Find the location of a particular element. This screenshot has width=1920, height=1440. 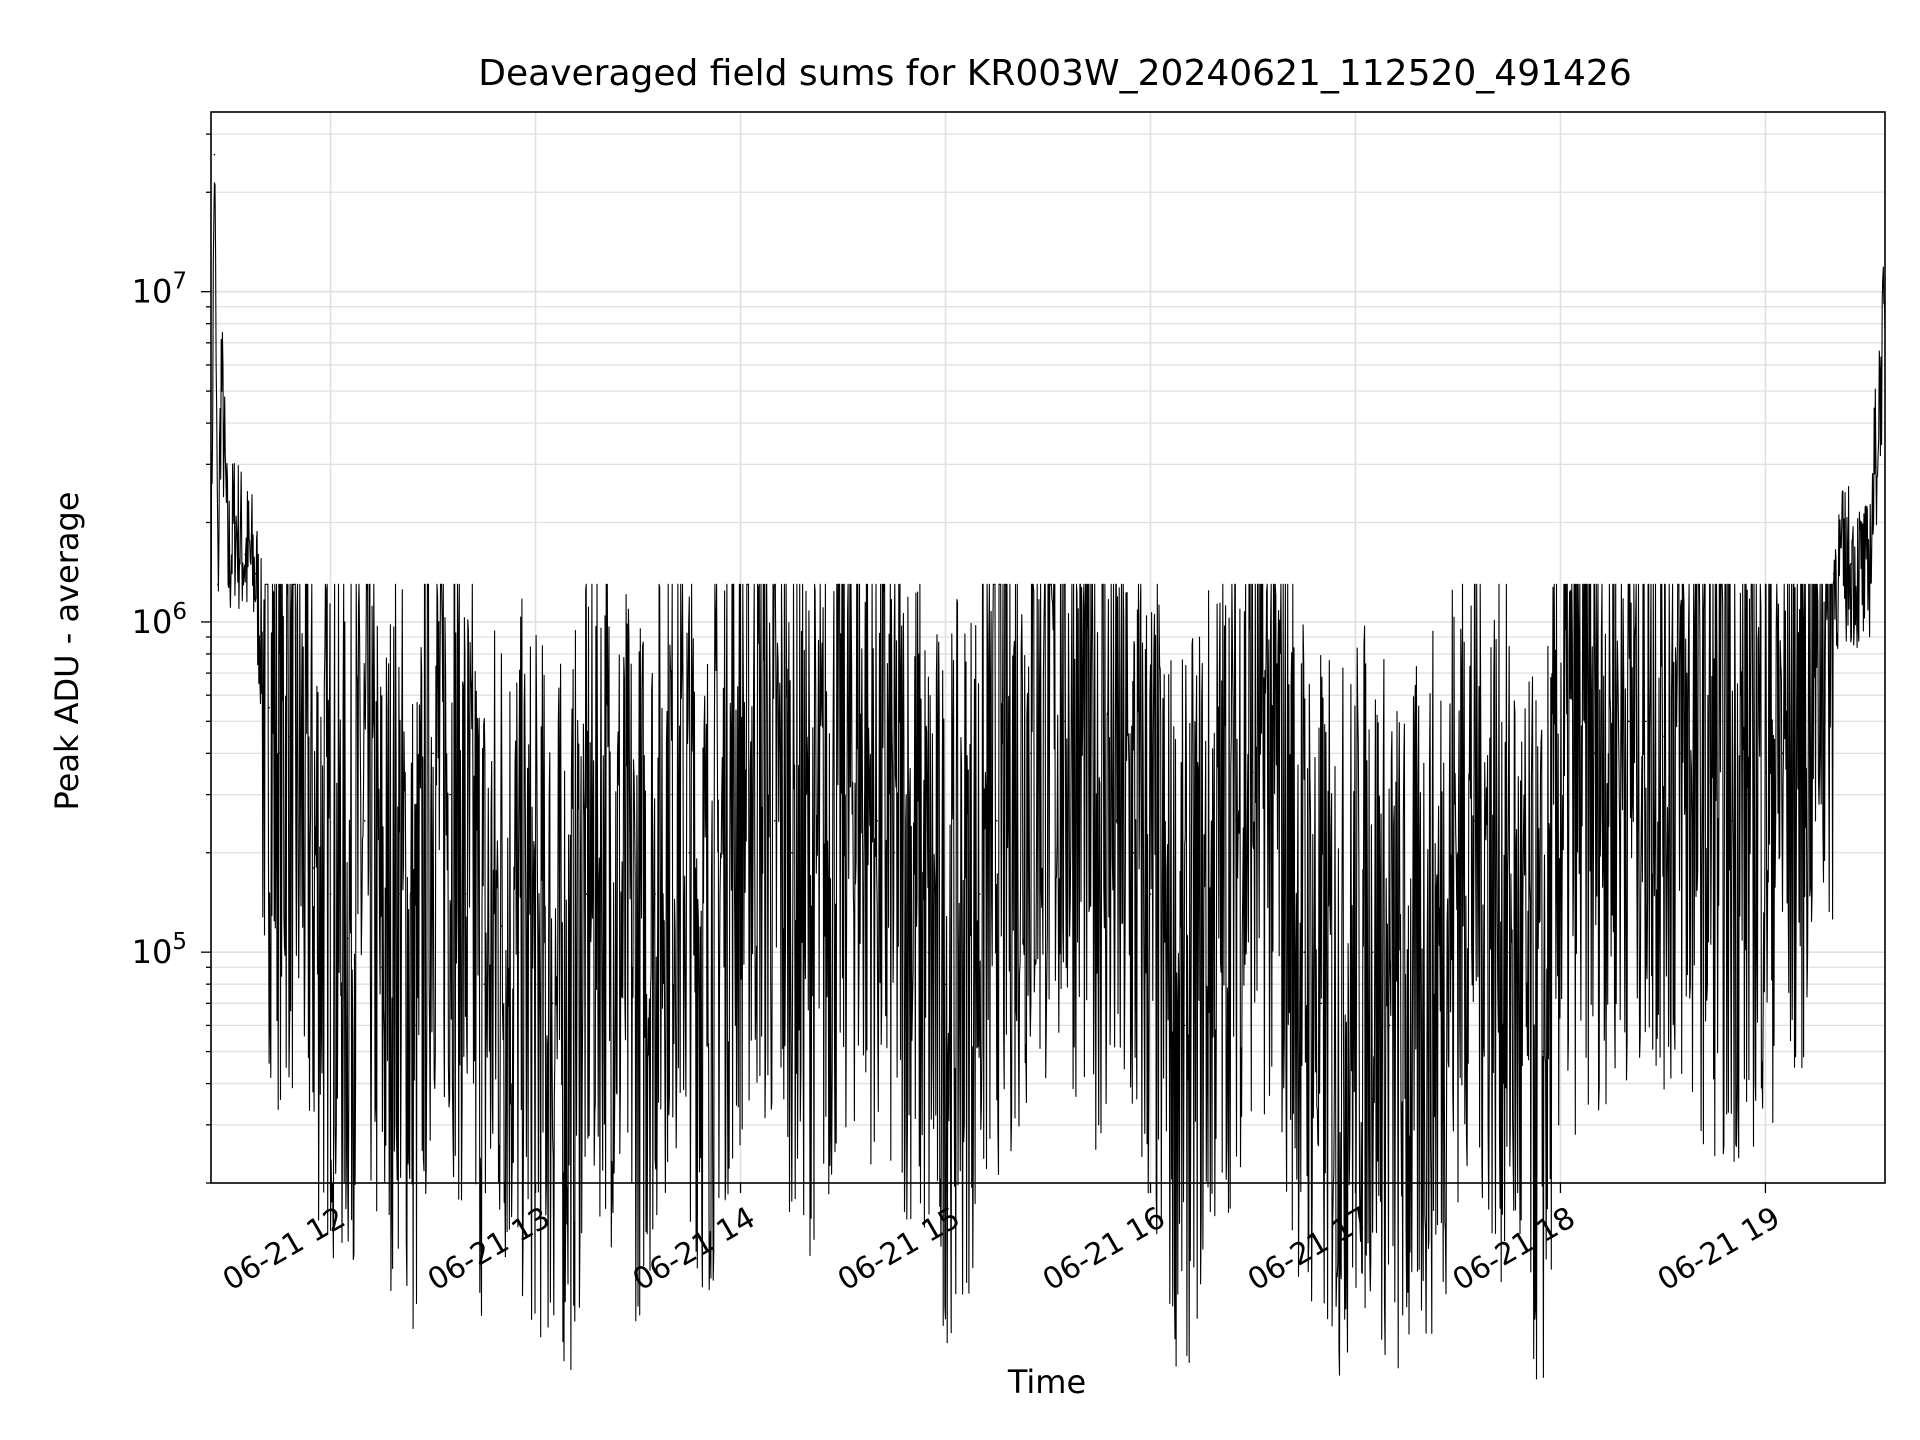

x-axis-label: Time is located at coordinates (1046, 1382).